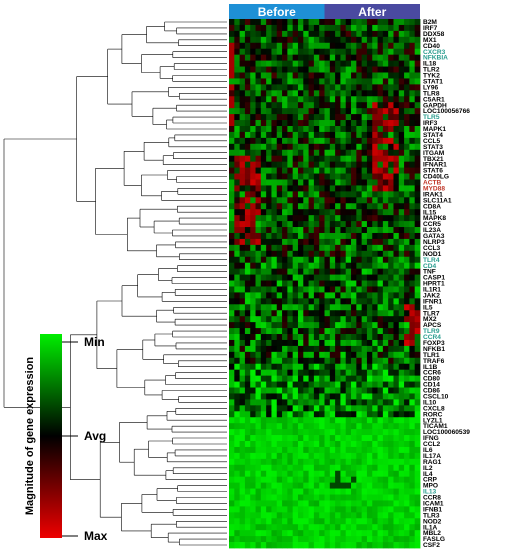 This screenshot has height=550, width=509. I want to click on gene-label: CD4, so click(430, 266).